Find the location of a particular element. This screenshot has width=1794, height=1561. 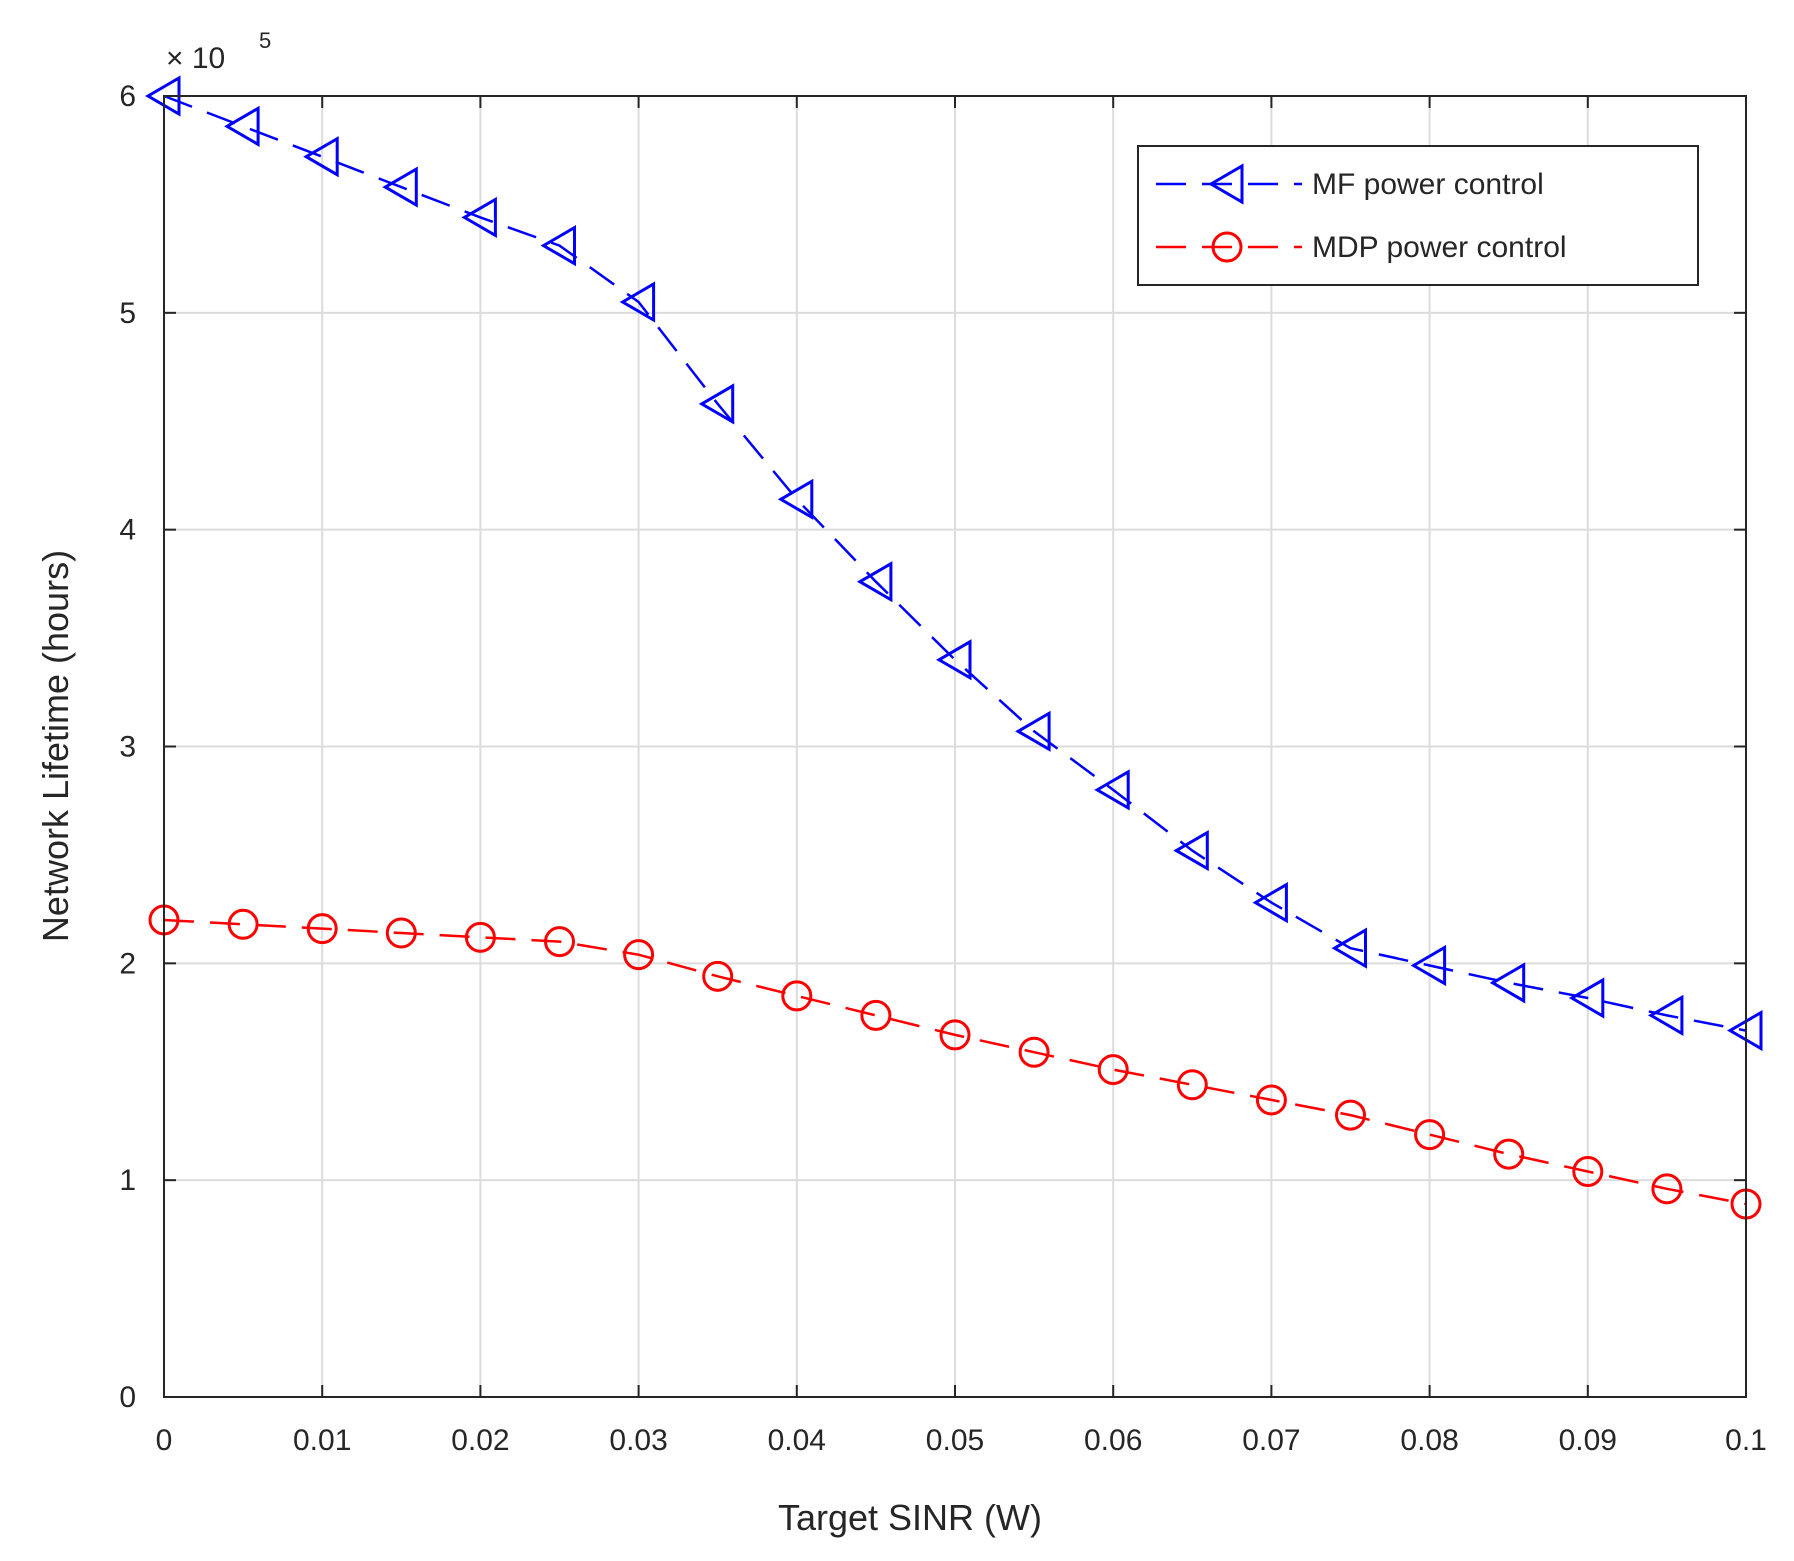

x-tick-label: 0.08 is located at coordinates (1429, 1440).